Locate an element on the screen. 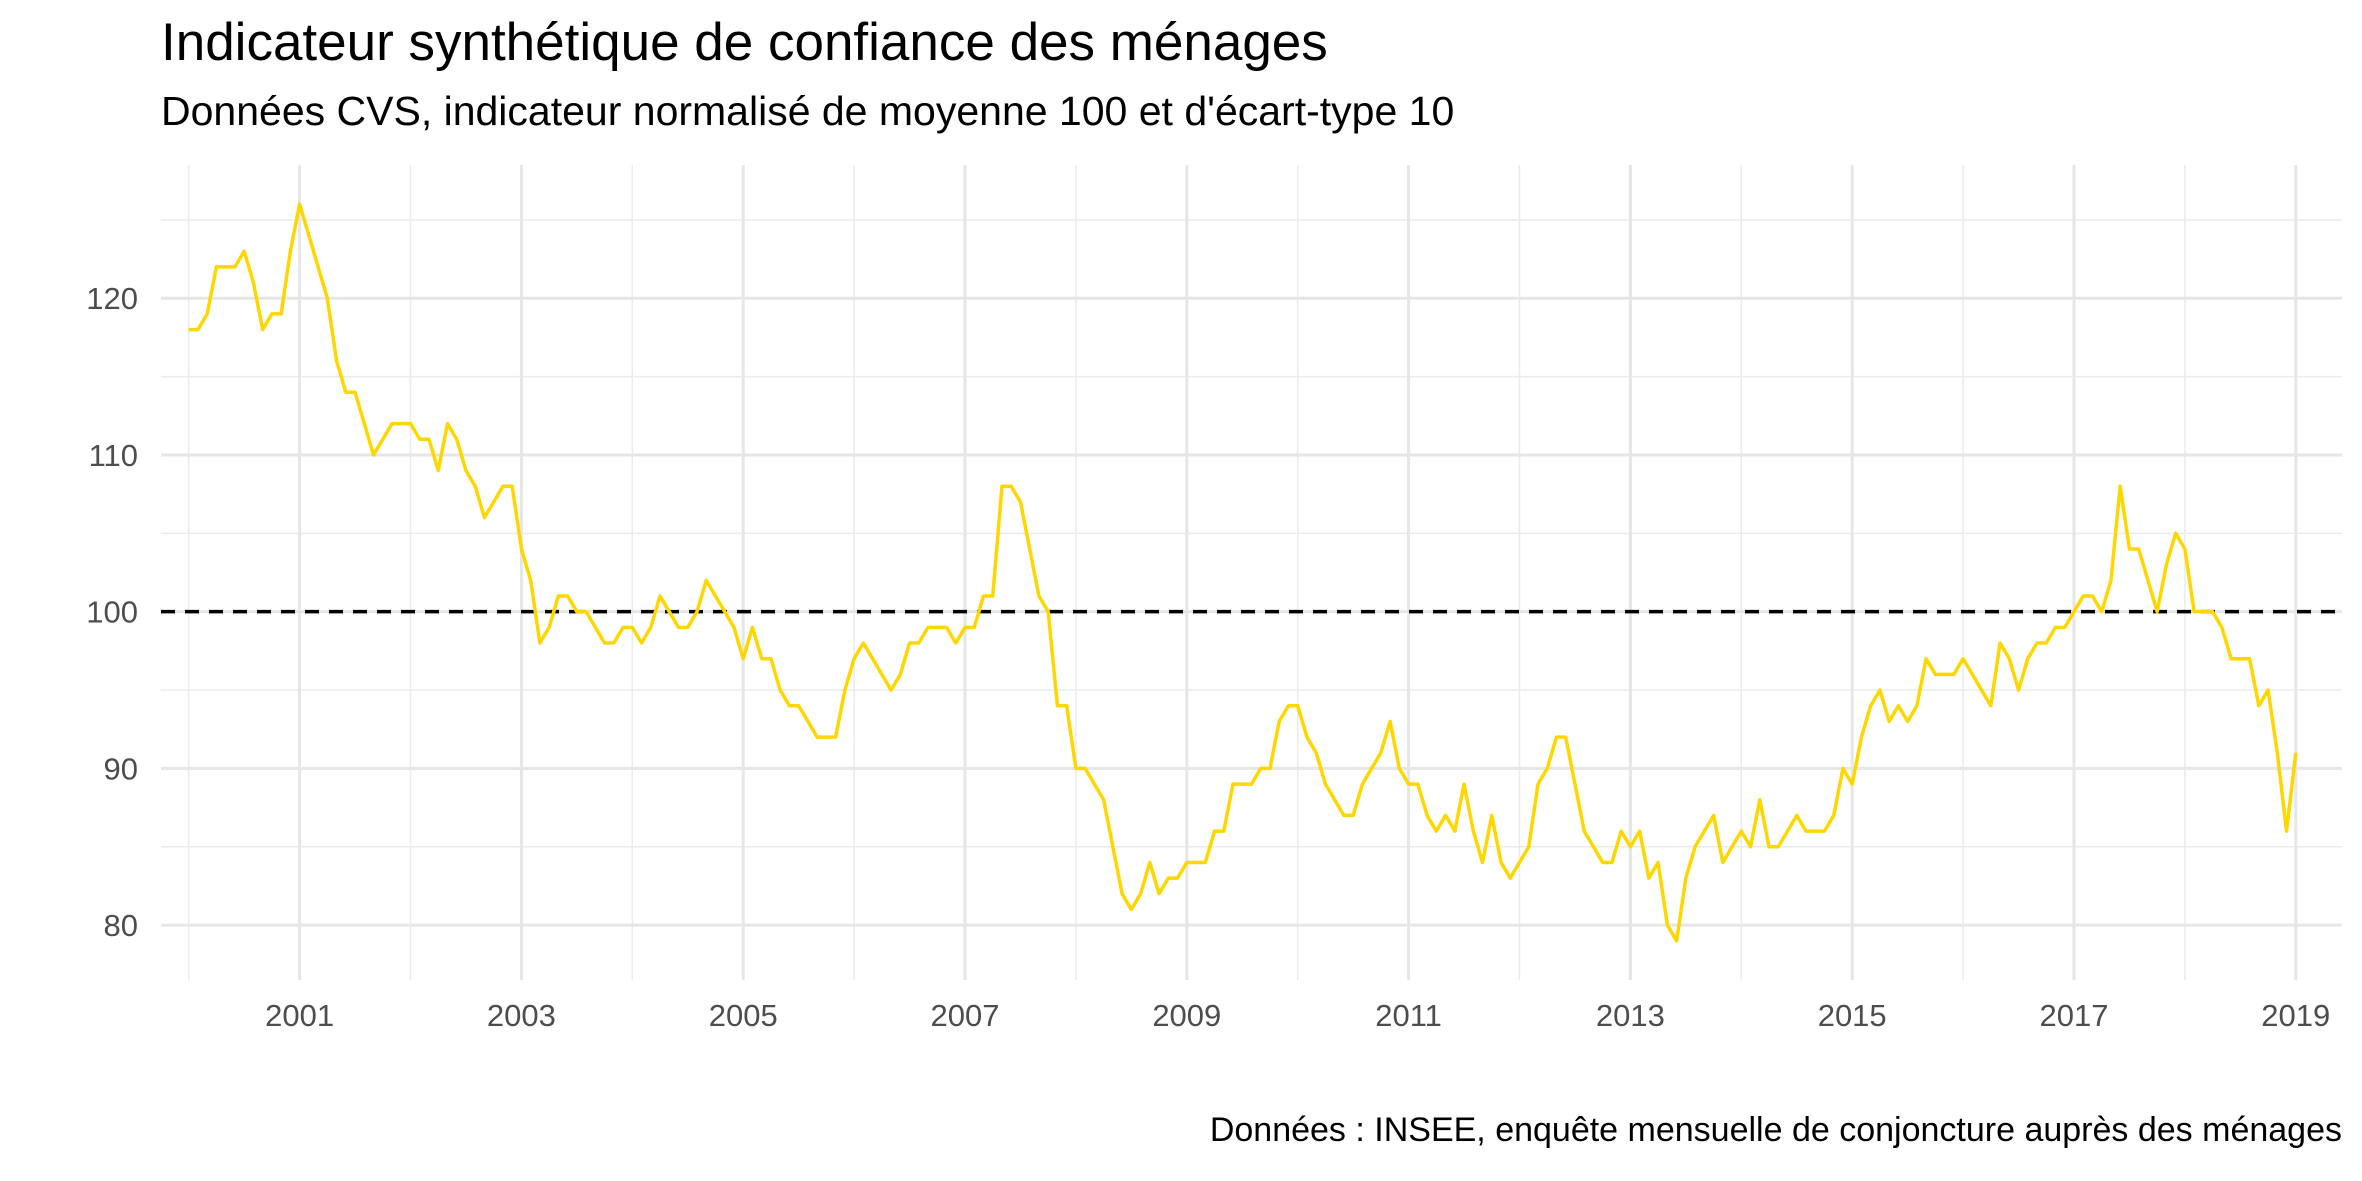 This screenshot has width=2362, height=1181. y-tick-label: 100 is located at coordinates (112, 612).